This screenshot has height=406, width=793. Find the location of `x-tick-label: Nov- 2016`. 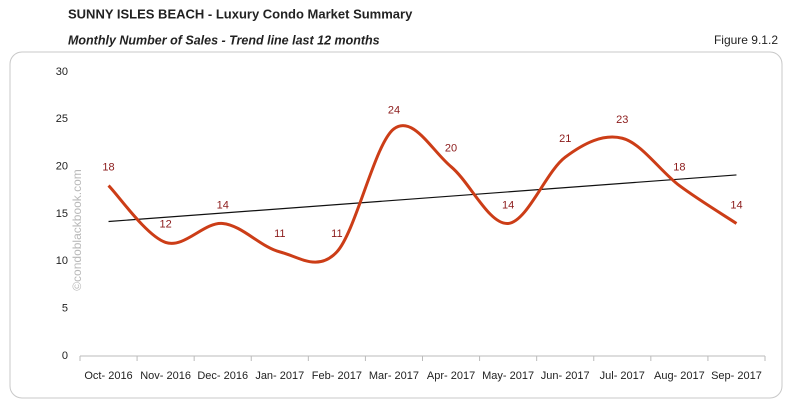

x-tick-label: Nov- 2016 is located at coordinates (165, 376).